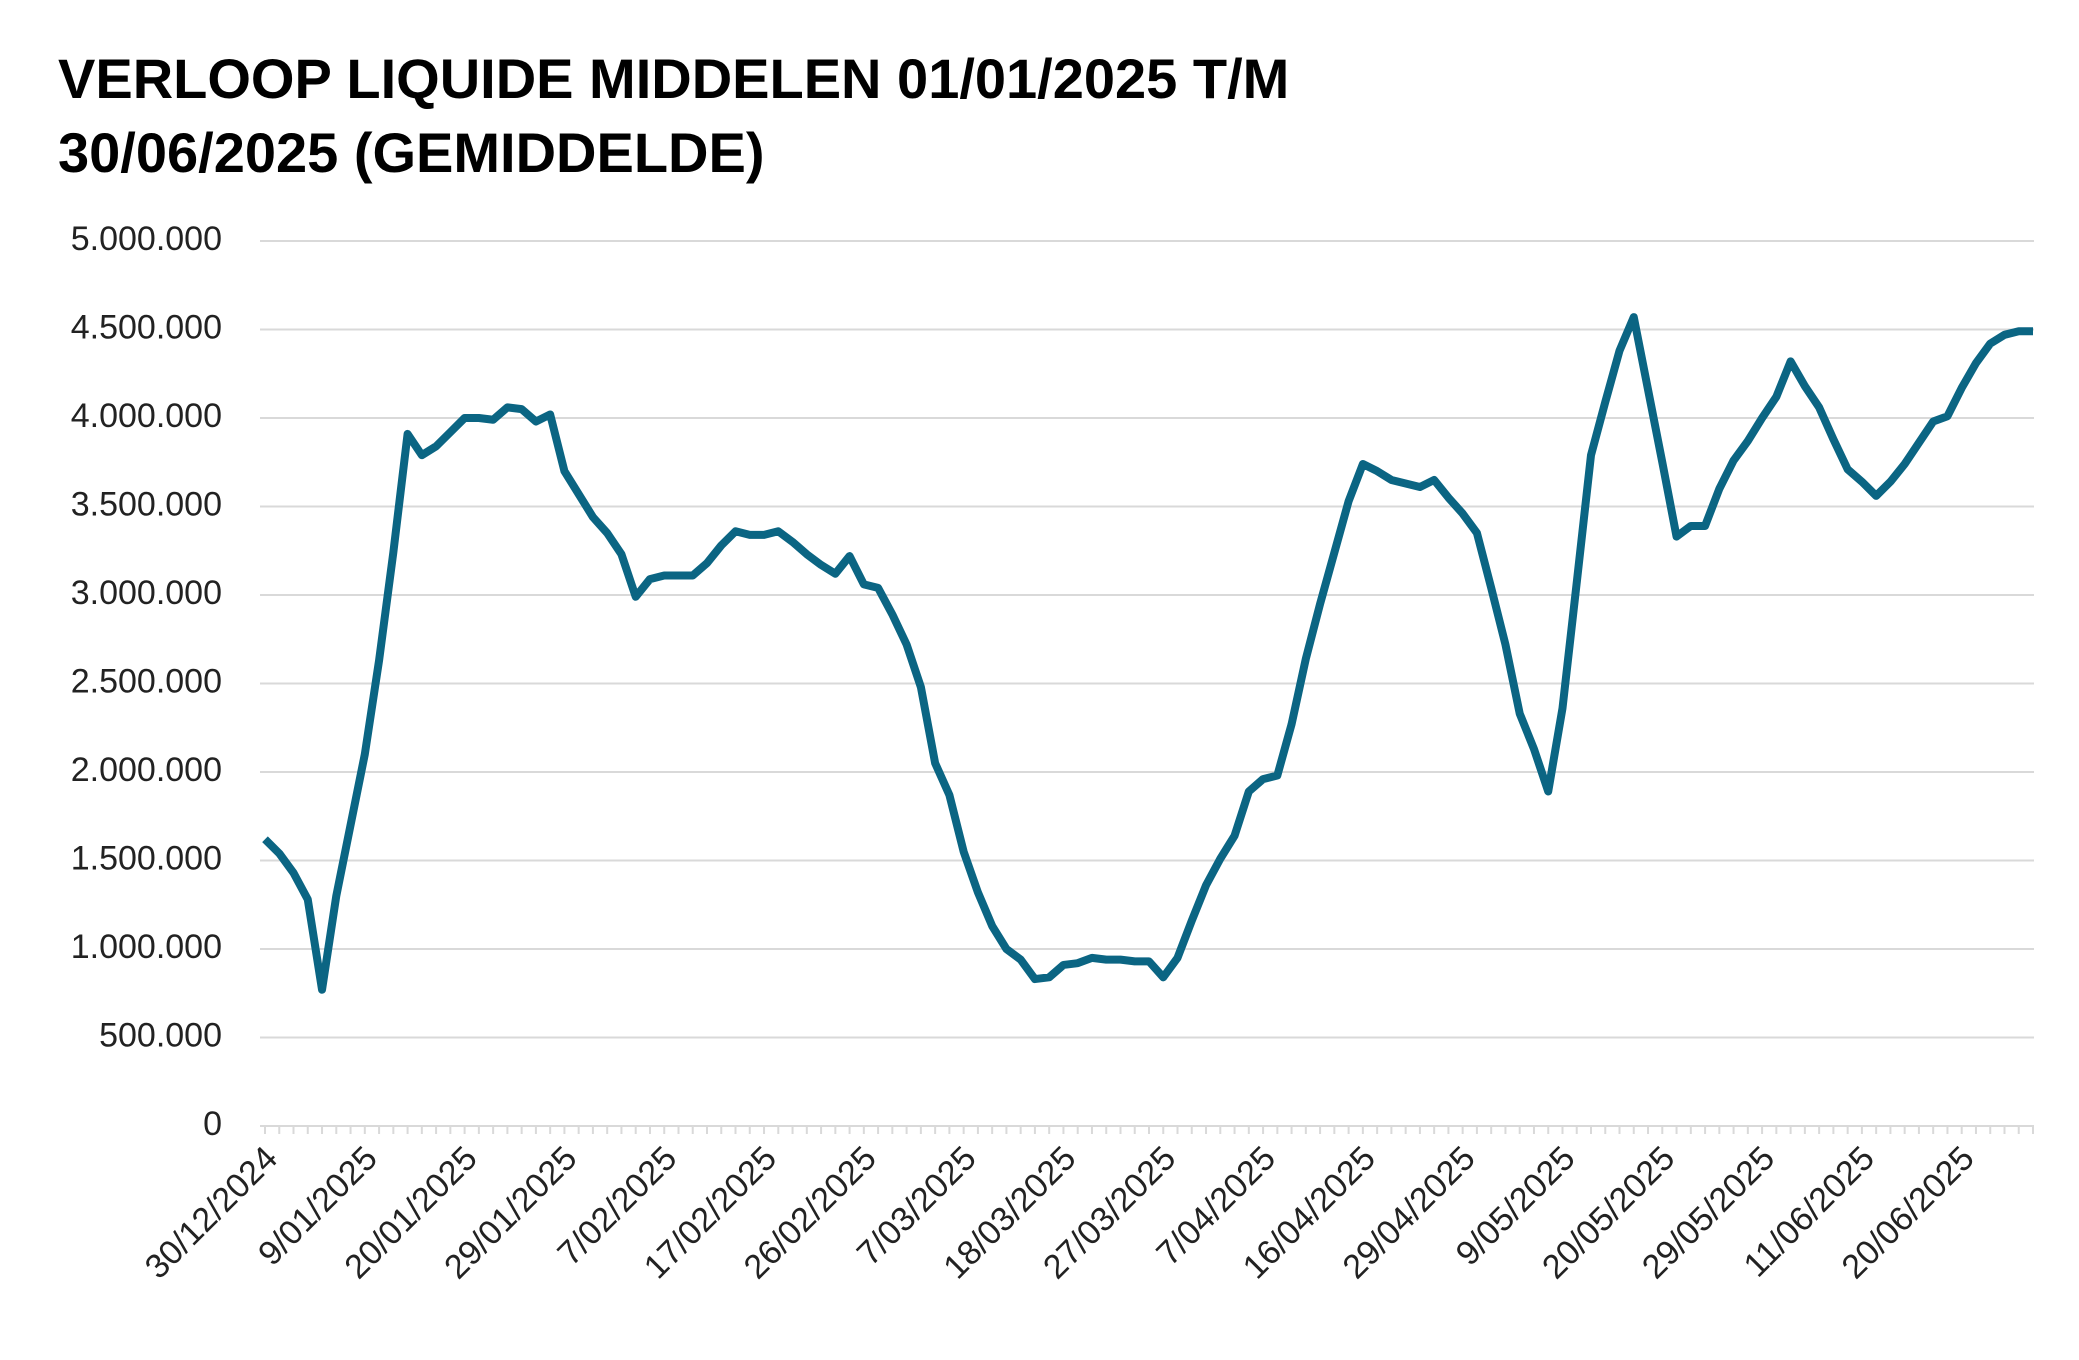 The image size is (2079, 1360). I want to click on y-tick-label: 0, so click(212, 1124).